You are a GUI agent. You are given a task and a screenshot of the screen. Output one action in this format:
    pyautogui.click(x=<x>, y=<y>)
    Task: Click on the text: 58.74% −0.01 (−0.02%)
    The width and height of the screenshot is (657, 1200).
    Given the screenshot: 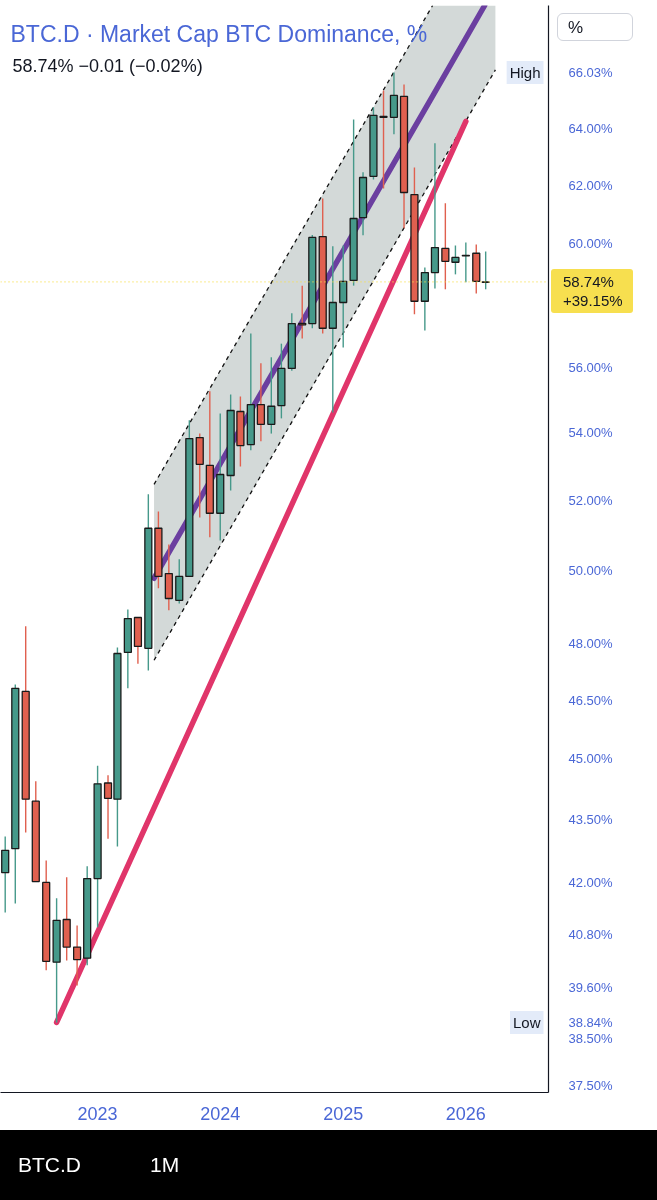 What is the action you would take?
    pyautogui.click(x=107, y=65)
    